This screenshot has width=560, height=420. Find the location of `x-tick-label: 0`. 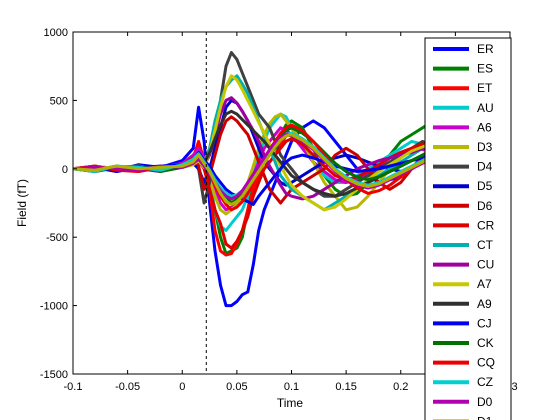

x-tick-label: 0 is located at coordinates (182, 387).